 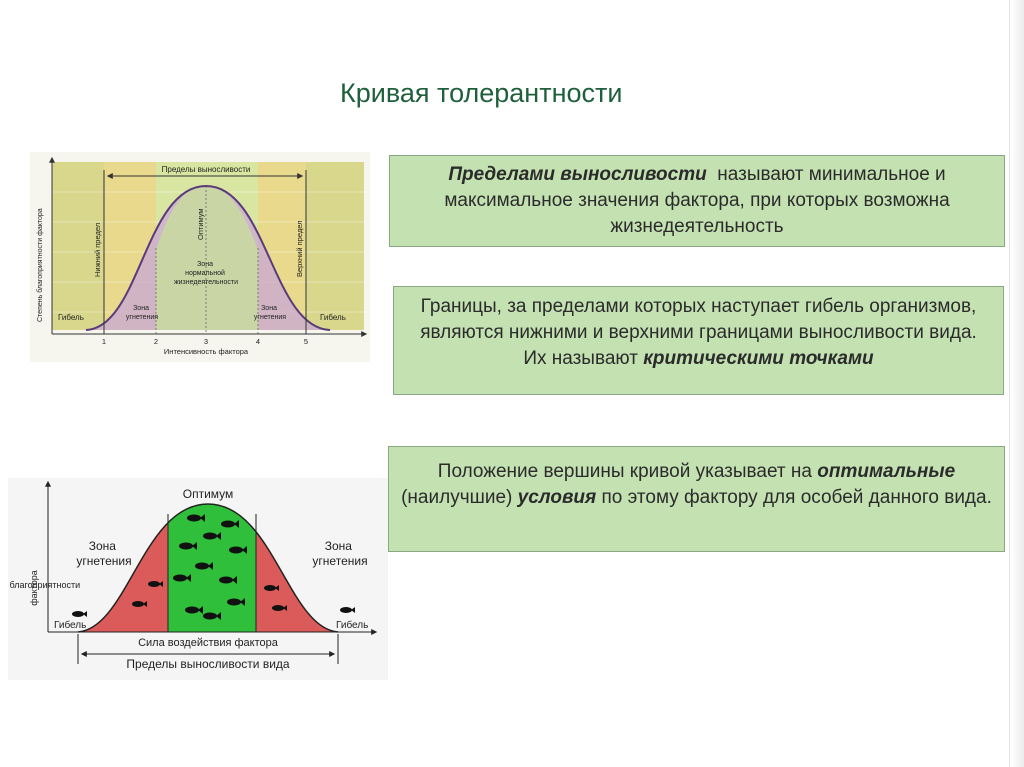 What do you see at coordinates (141, 308) in the screenshot?
I see `stress-zone-left-line-1: Зона` at bounding box center [141, 308].